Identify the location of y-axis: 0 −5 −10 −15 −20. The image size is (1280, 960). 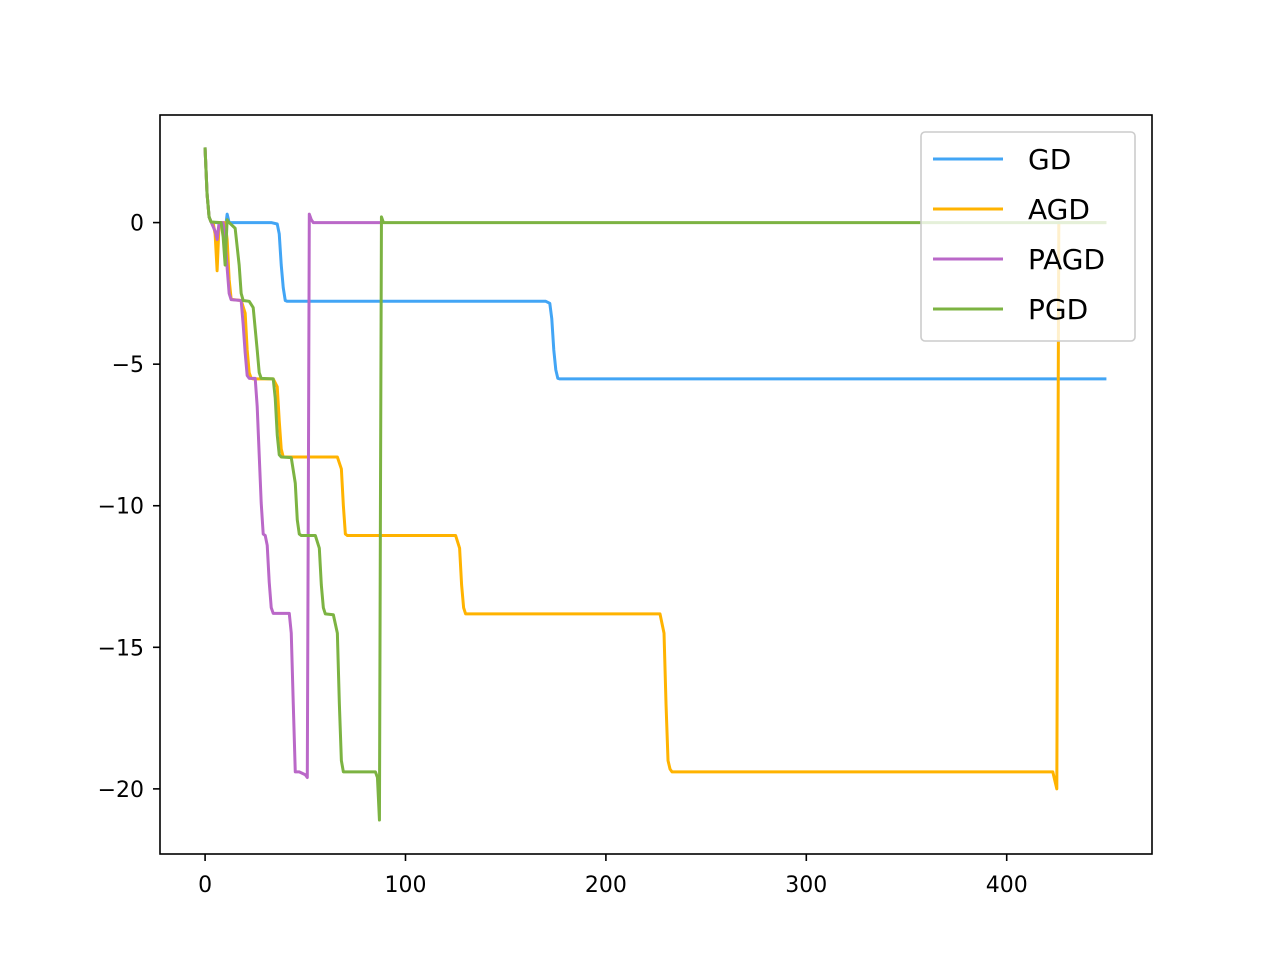
(129, 507).